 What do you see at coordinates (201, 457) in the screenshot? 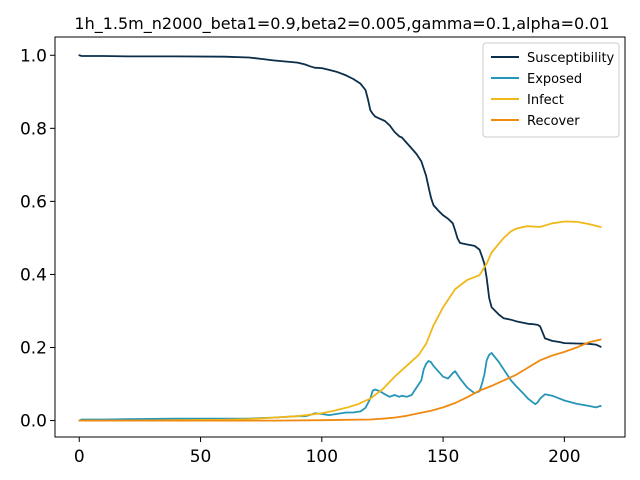
I see `x-tick-label: 50` at bounding box center [201, 457].